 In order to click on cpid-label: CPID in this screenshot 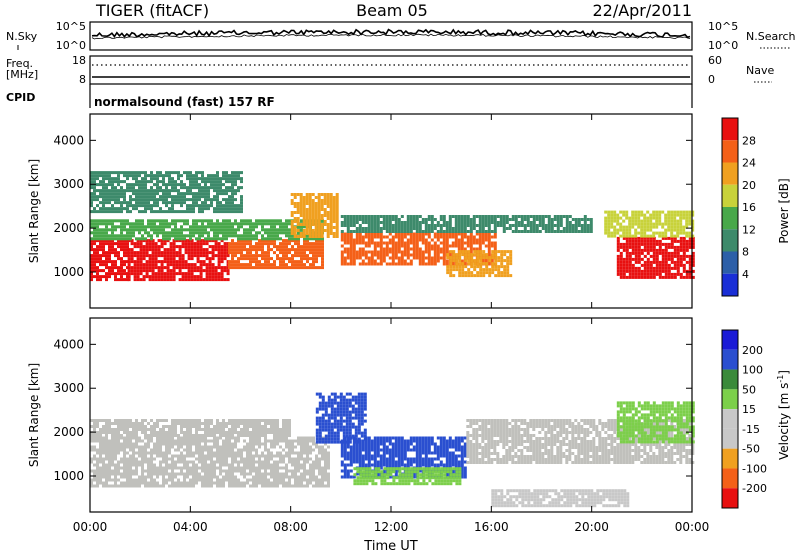, I will do `click(20, 97)`.